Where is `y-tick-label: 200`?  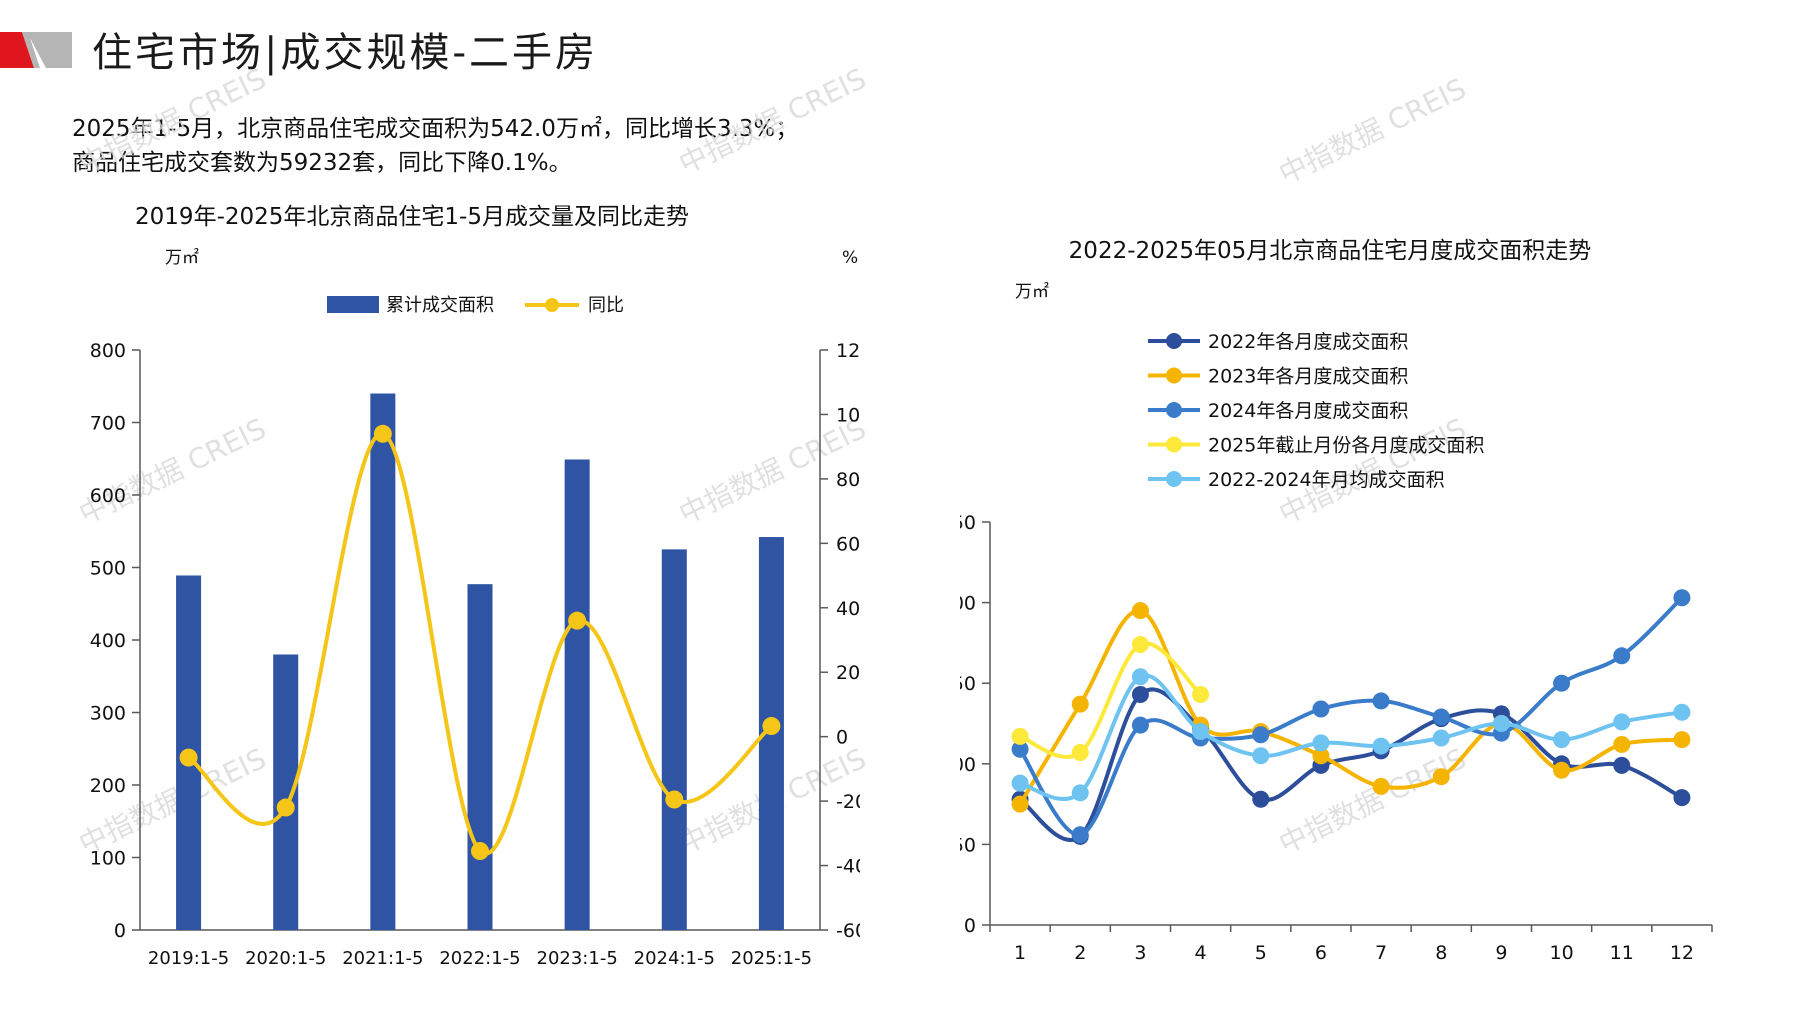
y-tick-label: 200 is located at coordinates (968, 604).